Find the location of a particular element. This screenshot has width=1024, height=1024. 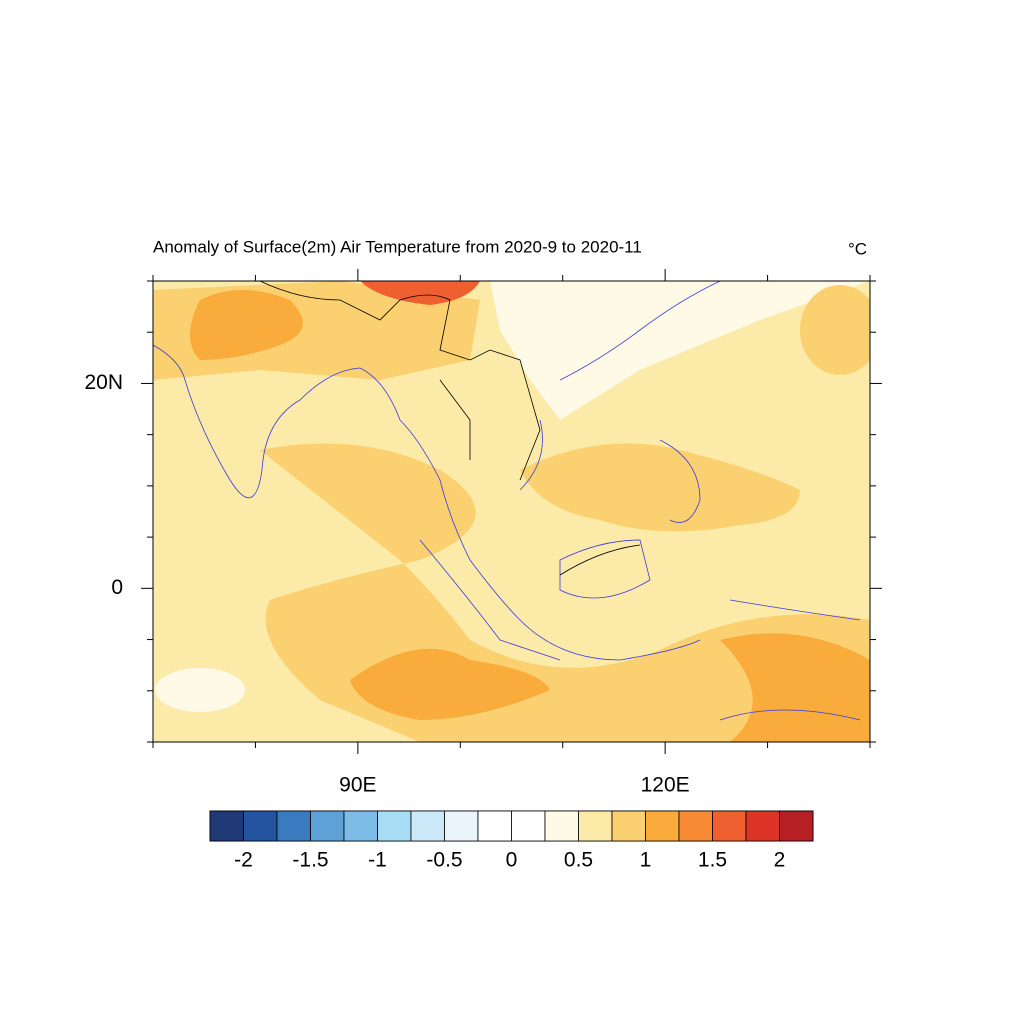

colorbar-label: -1.5 is located at coordinates (310, 860).